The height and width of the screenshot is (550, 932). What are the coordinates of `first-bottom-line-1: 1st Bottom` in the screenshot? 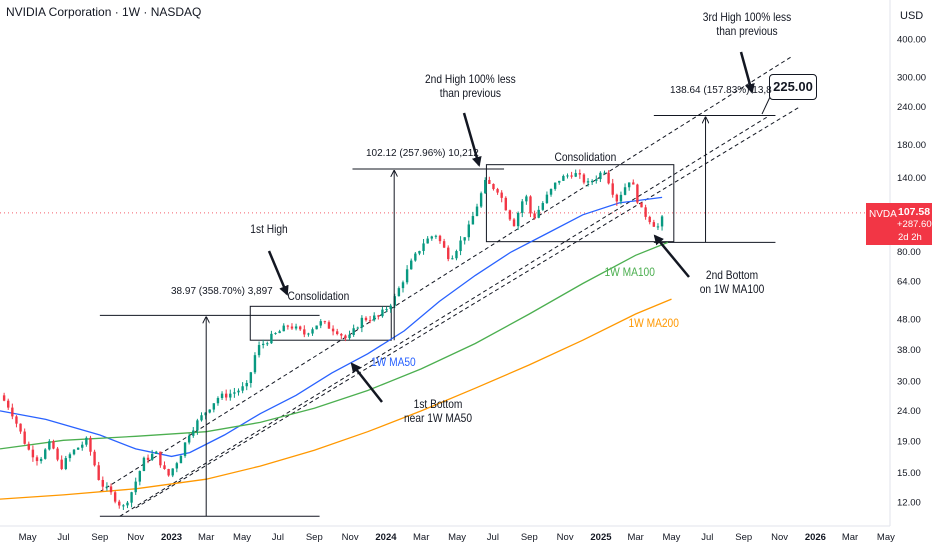 It's located at (438, 404).